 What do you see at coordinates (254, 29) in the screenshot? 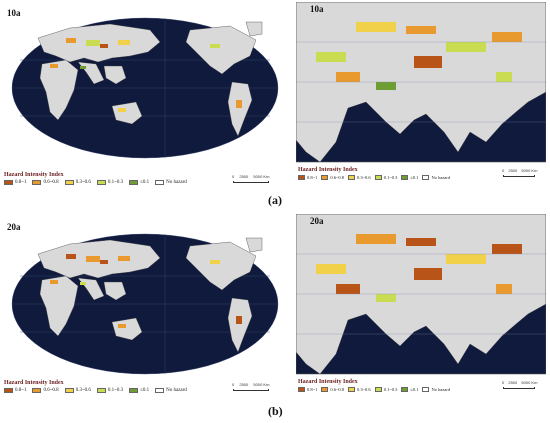
I see `greenland` at bounding box center [254, 29].